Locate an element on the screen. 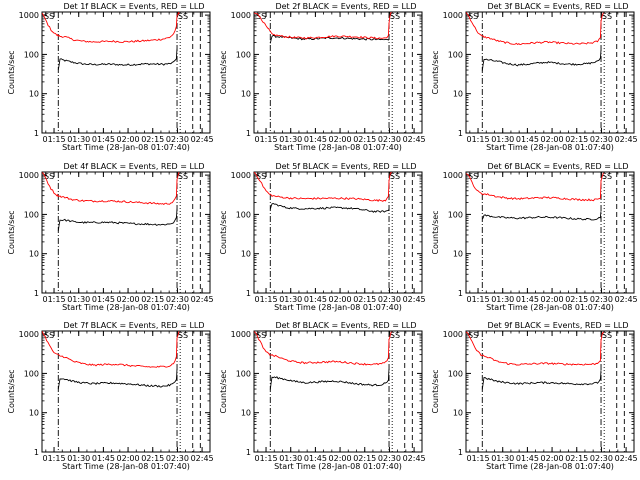 The image size is (640, 480). panel-title: Det 1f BLACK = Events, RED = LLD is located at coordinates (133, 6).